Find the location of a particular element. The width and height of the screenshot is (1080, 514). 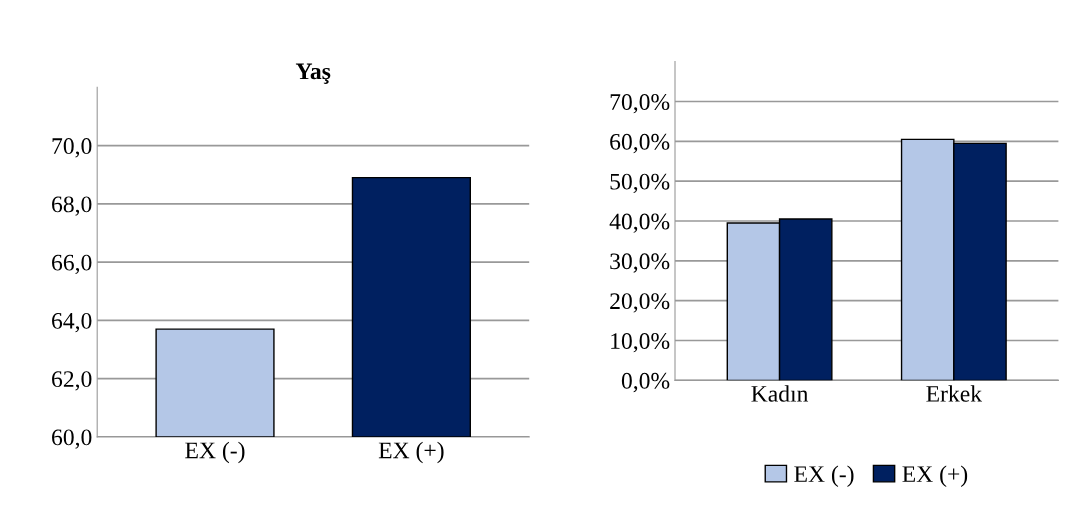

y-tick-label: 60,0 is located at coordinates (72, 439).